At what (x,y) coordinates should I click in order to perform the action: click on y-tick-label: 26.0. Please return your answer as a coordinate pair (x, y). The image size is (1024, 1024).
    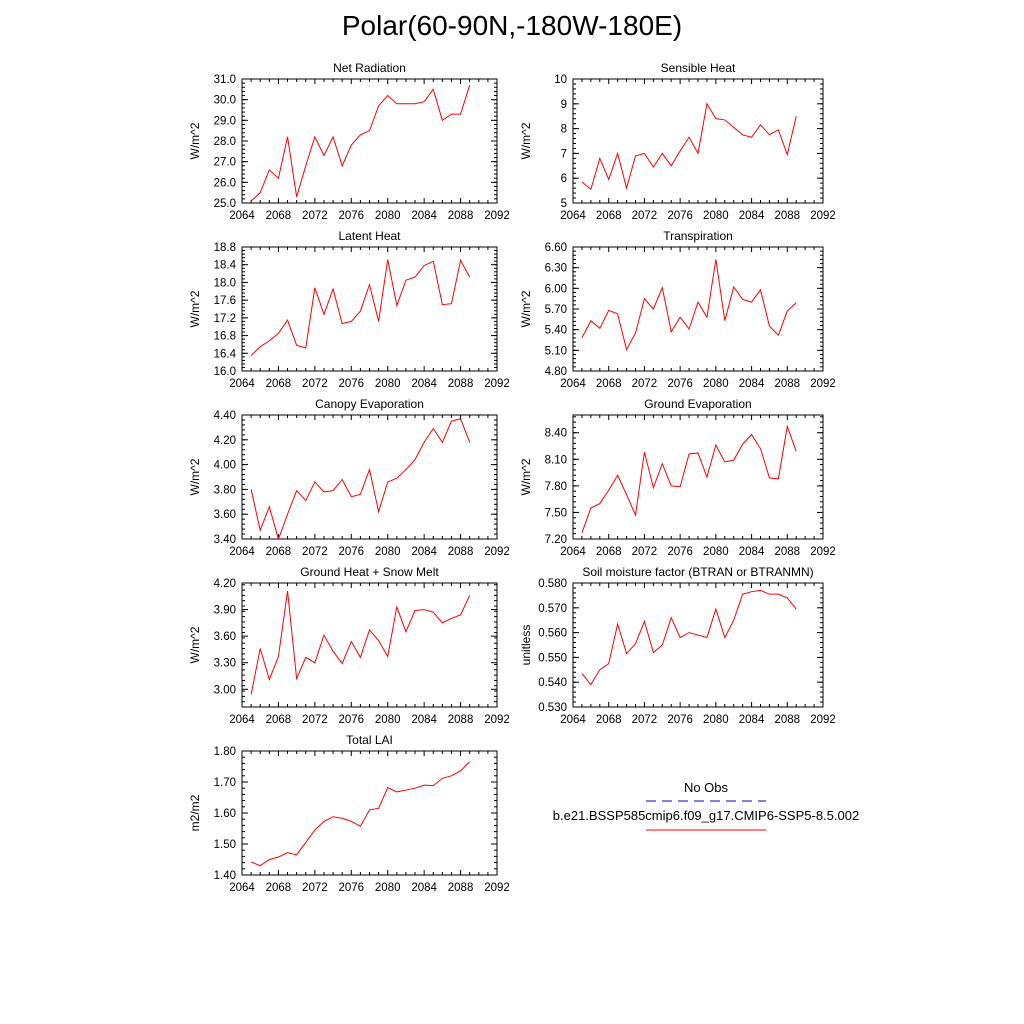
    Looking at the image, I should click on (225, 183).